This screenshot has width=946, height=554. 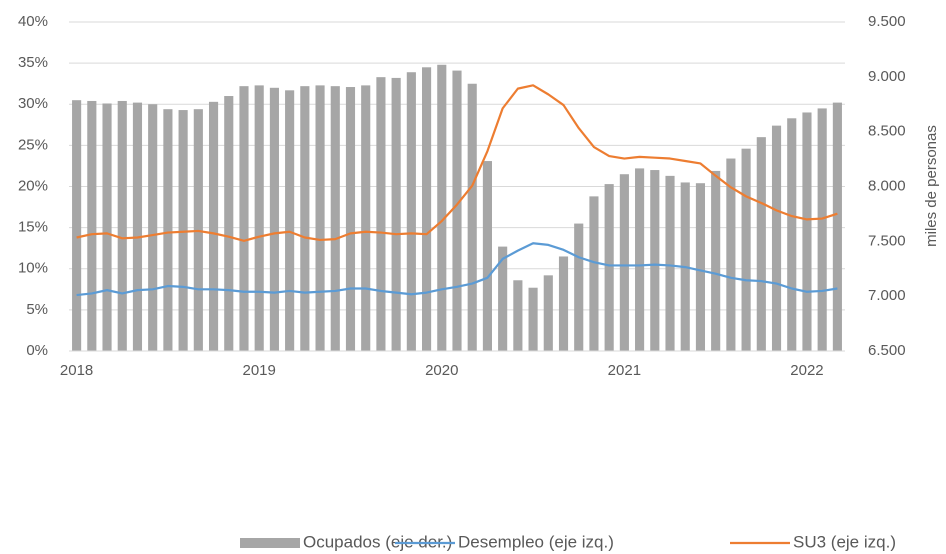 I want to click on line, so click(x=457, y=269).